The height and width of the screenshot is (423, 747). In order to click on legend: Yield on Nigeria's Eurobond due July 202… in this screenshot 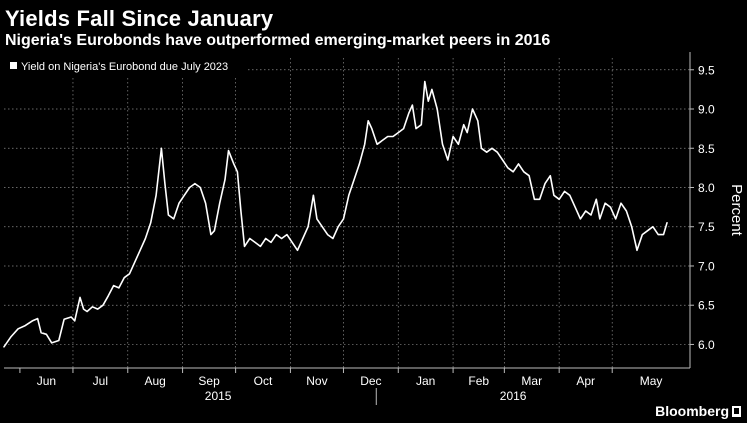, I will do `click(126, 66)`.